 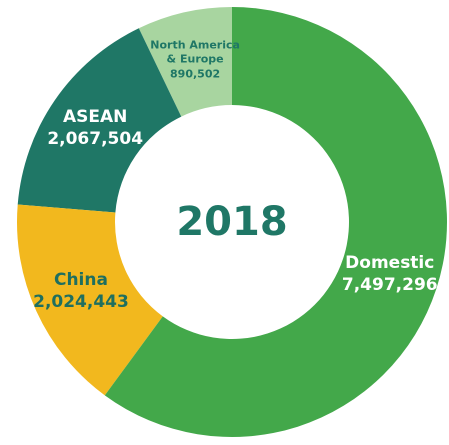 What do you see at coordinates (389, 284) in the screenshot?
I see `value-label: 7,497,296` at bounding box center [389, 284].